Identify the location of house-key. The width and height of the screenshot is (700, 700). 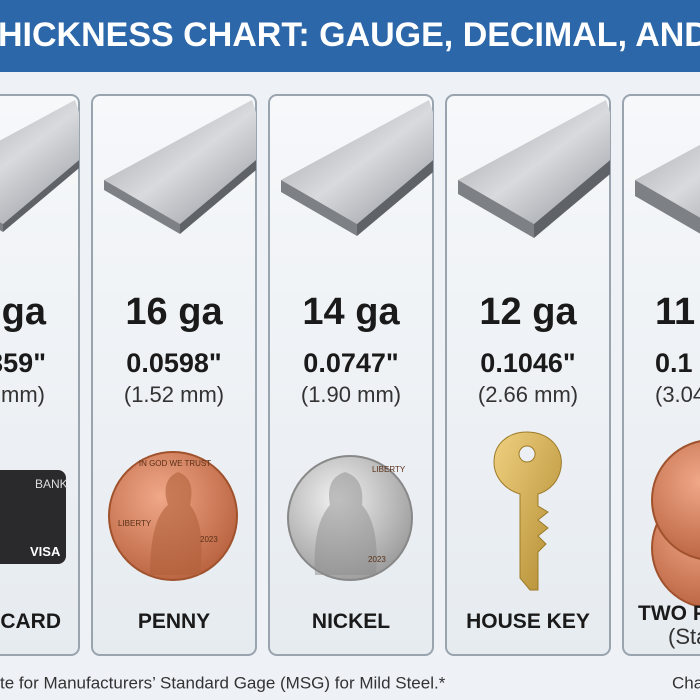
(527, 511).